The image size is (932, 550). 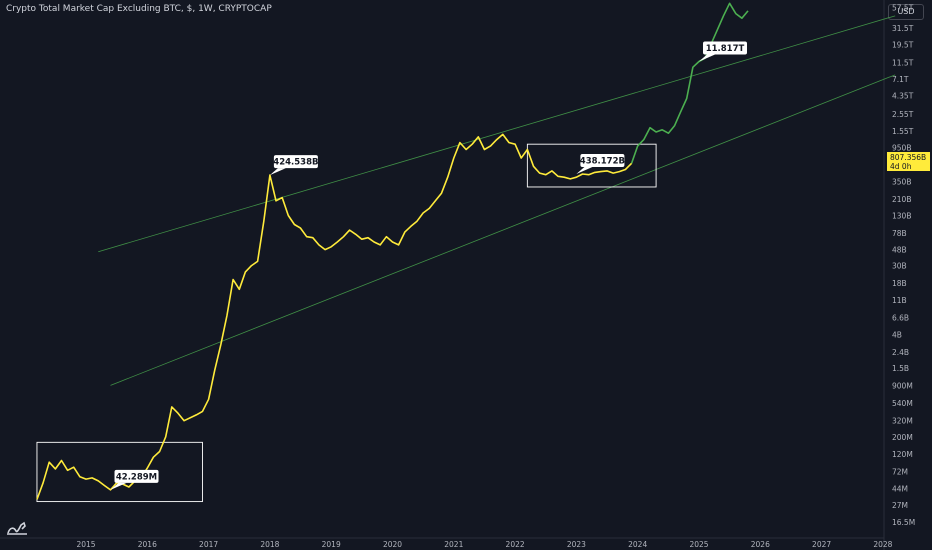 I want to click on x-tick-label: 2028, so click(x=882, y=544).